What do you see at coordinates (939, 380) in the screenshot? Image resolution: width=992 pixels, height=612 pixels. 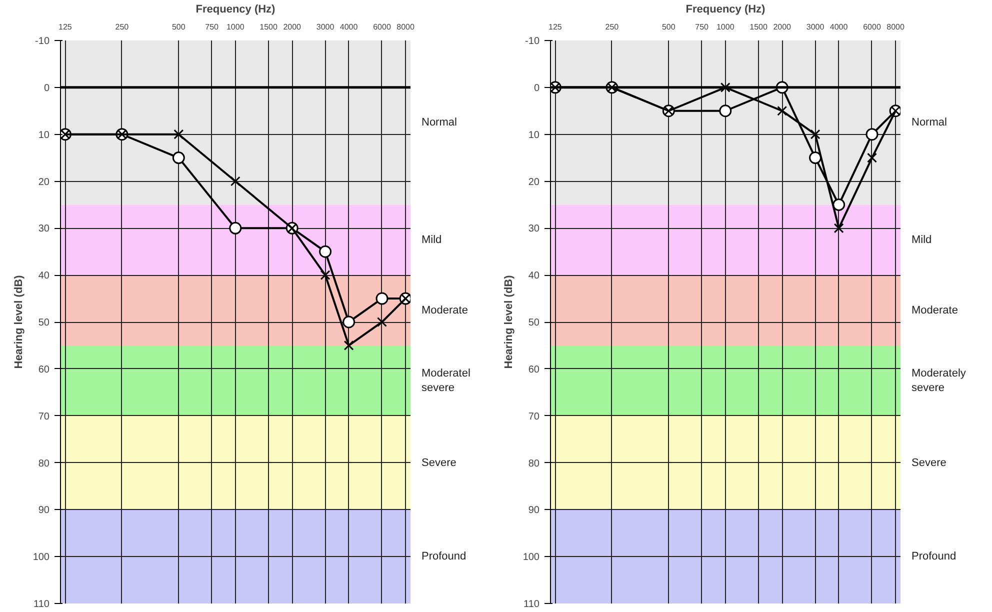 I see `band-label: Moderately severe` at bounding box center [939, 380].